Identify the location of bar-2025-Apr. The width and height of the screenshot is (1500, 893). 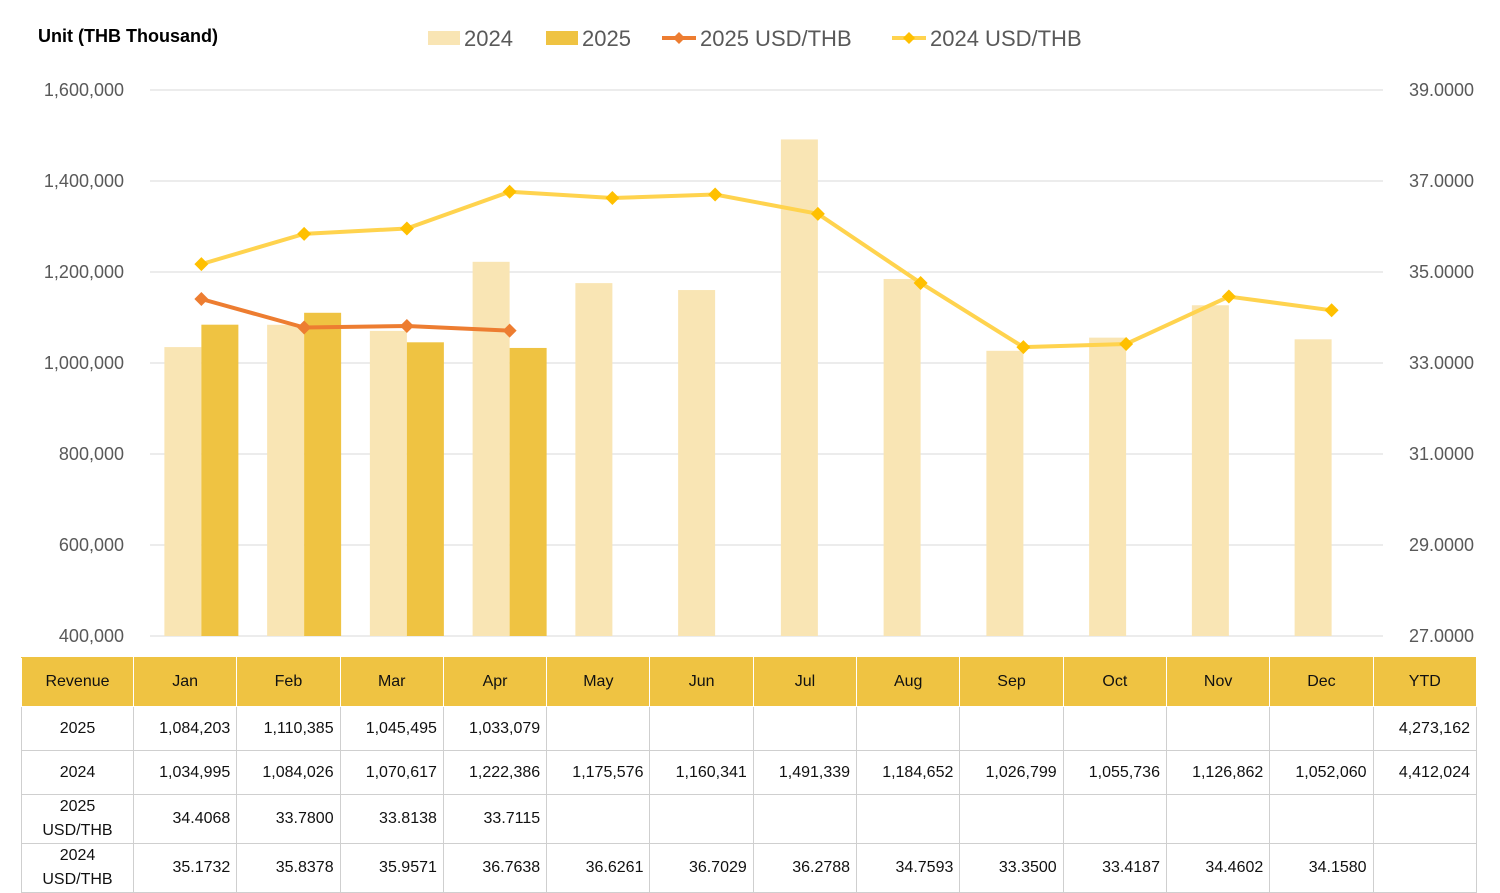
(528, 491).